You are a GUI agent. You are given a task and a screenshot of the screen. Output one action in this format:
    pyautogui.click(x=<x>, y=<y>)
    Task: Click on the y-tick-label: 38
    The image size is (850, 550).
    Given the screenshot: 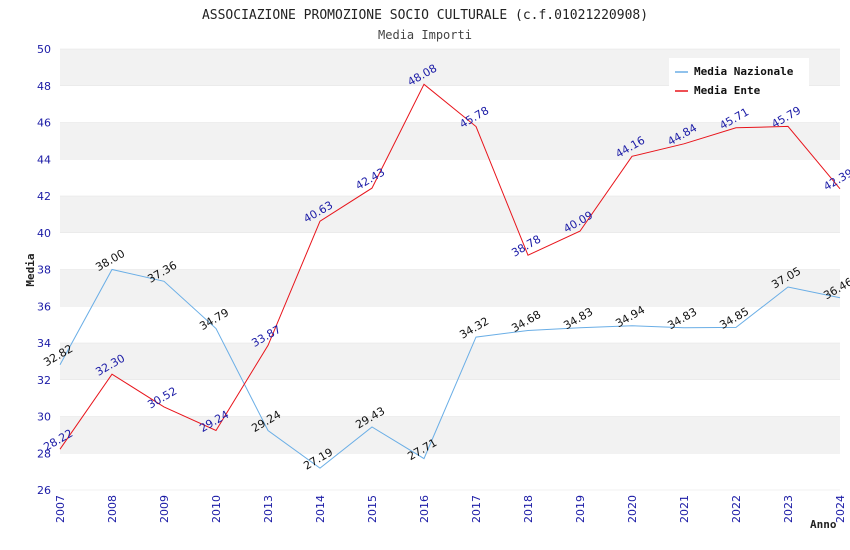 What is the action you would take?
    pyautogui.click(x=44, y=270)
    